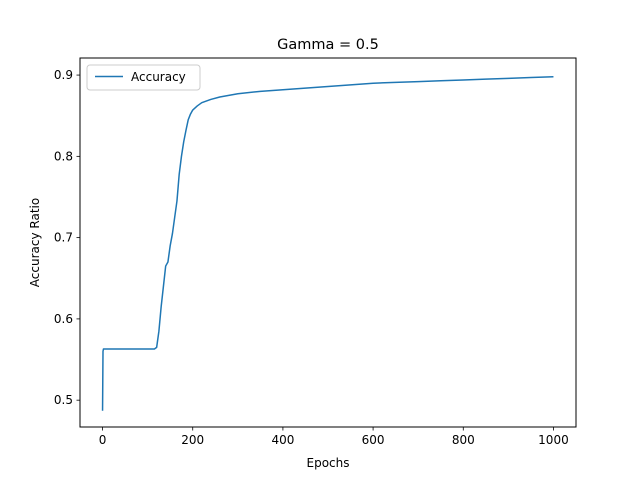 The height and width of the screenshot is (480, 640). What do you see at coordinates (158, 77) in the screenshot?
I see `legend-label-accuracy: Accuracy` at bounding box center [158, 77].